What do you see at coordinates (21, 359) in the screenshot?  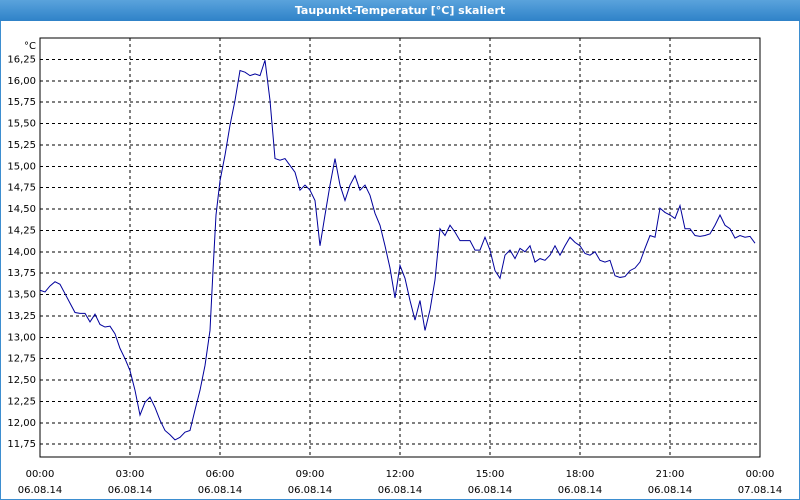 I see `y-tick-label: 12,75` at bounding box center [21, 359].